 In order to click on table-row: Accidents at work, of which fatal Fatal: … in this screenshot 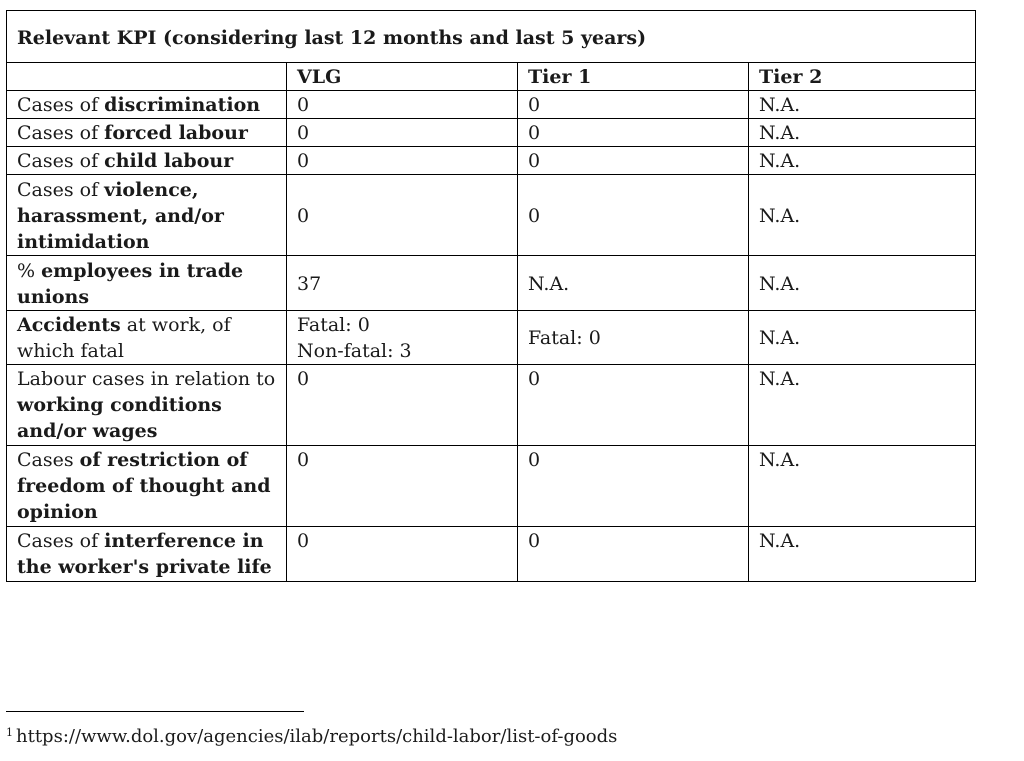, I will do `click(491, 337)`.